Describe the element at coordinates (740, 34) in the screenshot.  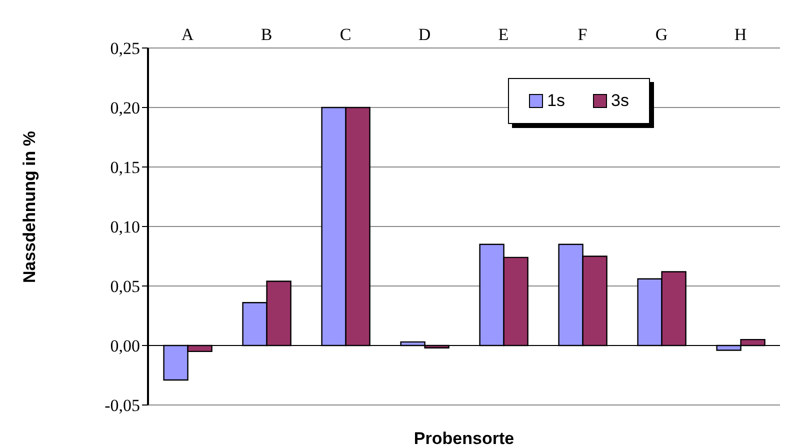
I see `x-tick-label: H` at that location.